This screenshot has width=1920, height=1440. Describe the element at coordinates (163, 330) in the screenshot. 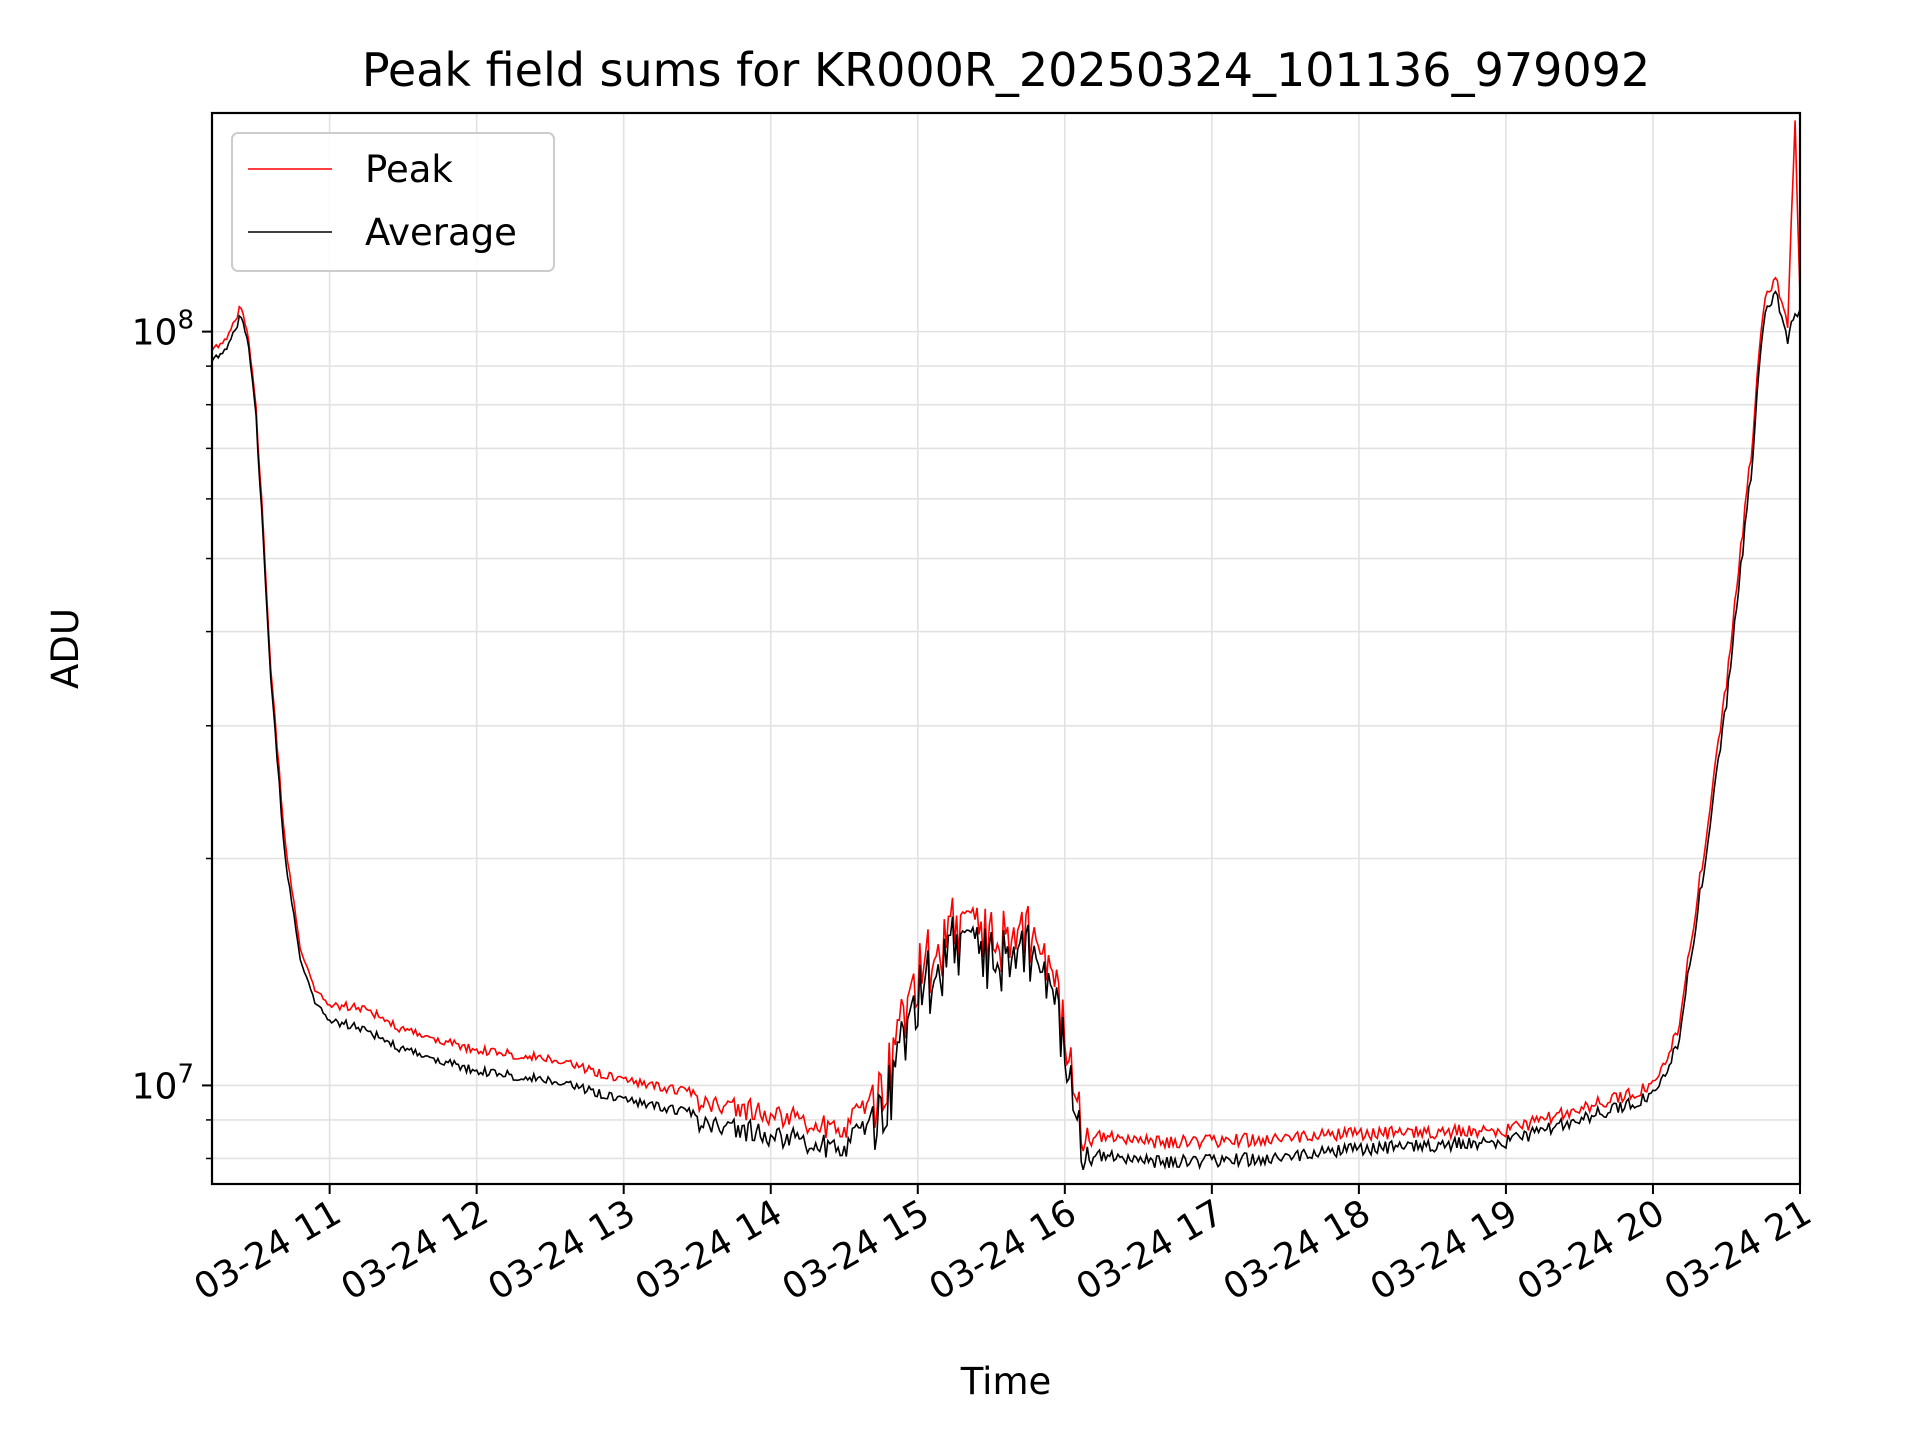

I see `y-tick-label: 10⁸` at that location.